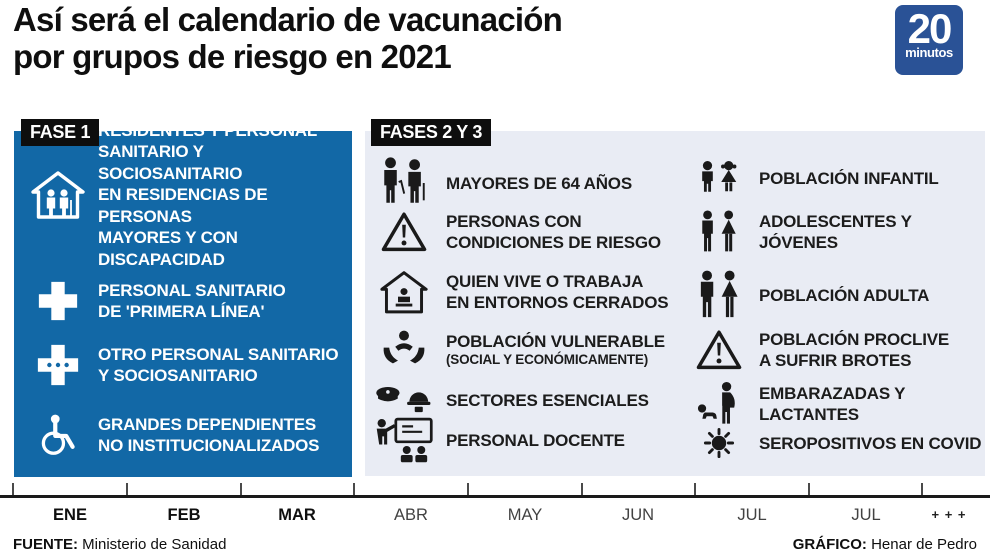 The image size is (990, 556). What do you see at coordinates (854, 350) in the screenshot?
I see `list-item-label: POBLACIÓN PROCLIVE A SUFRIR BROTES` at bounding box center [854, 350].